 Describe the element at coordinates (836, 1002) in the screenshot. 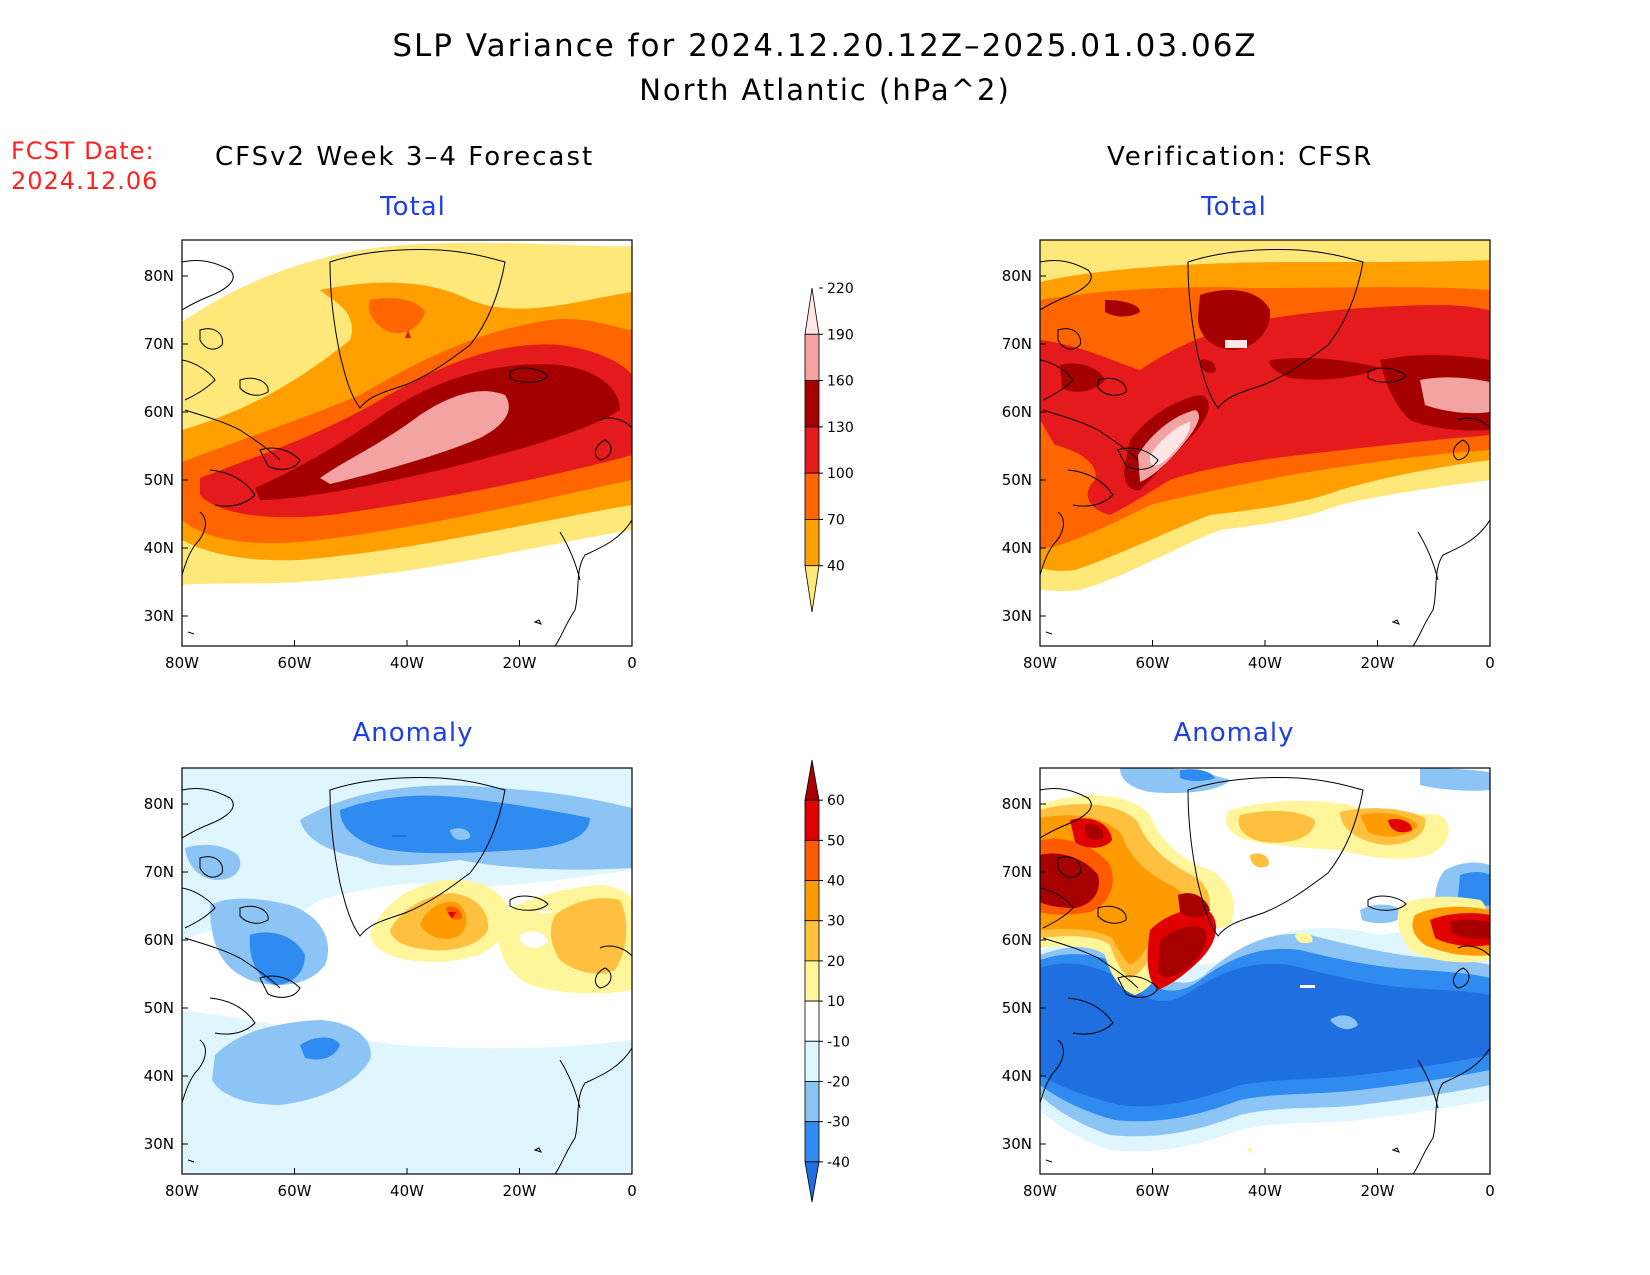

I see `colorbar-label: 10` at that location.